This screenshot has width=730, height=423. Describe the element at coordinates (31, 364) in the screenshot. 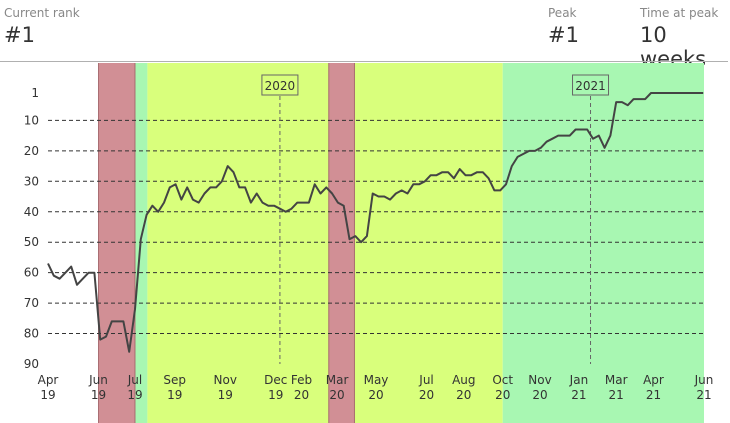

I see `y-tick-label: 90` at that location.